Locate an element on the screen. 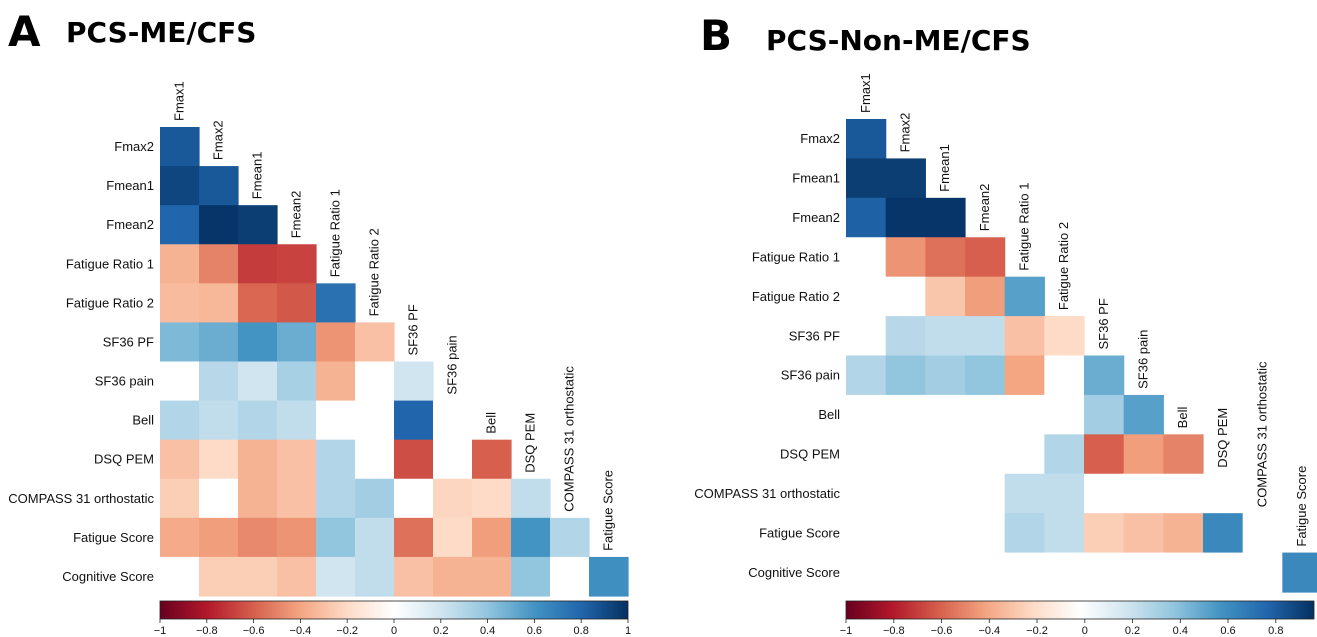 This screenshot has width=1317, height=637. heatmap-cell-b-r11-c4 is located at coordinates (1024, 533).